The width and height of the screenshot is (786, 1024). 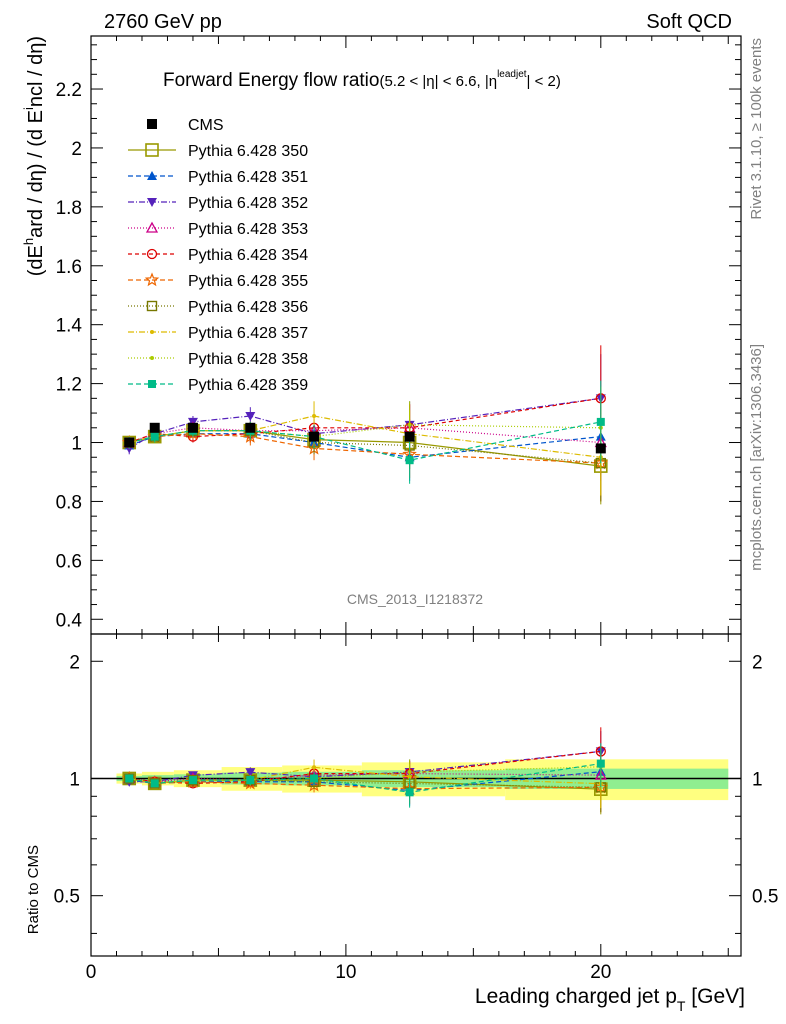 I want to click on header-right: Soft QCD, so click(x=689, y=22).